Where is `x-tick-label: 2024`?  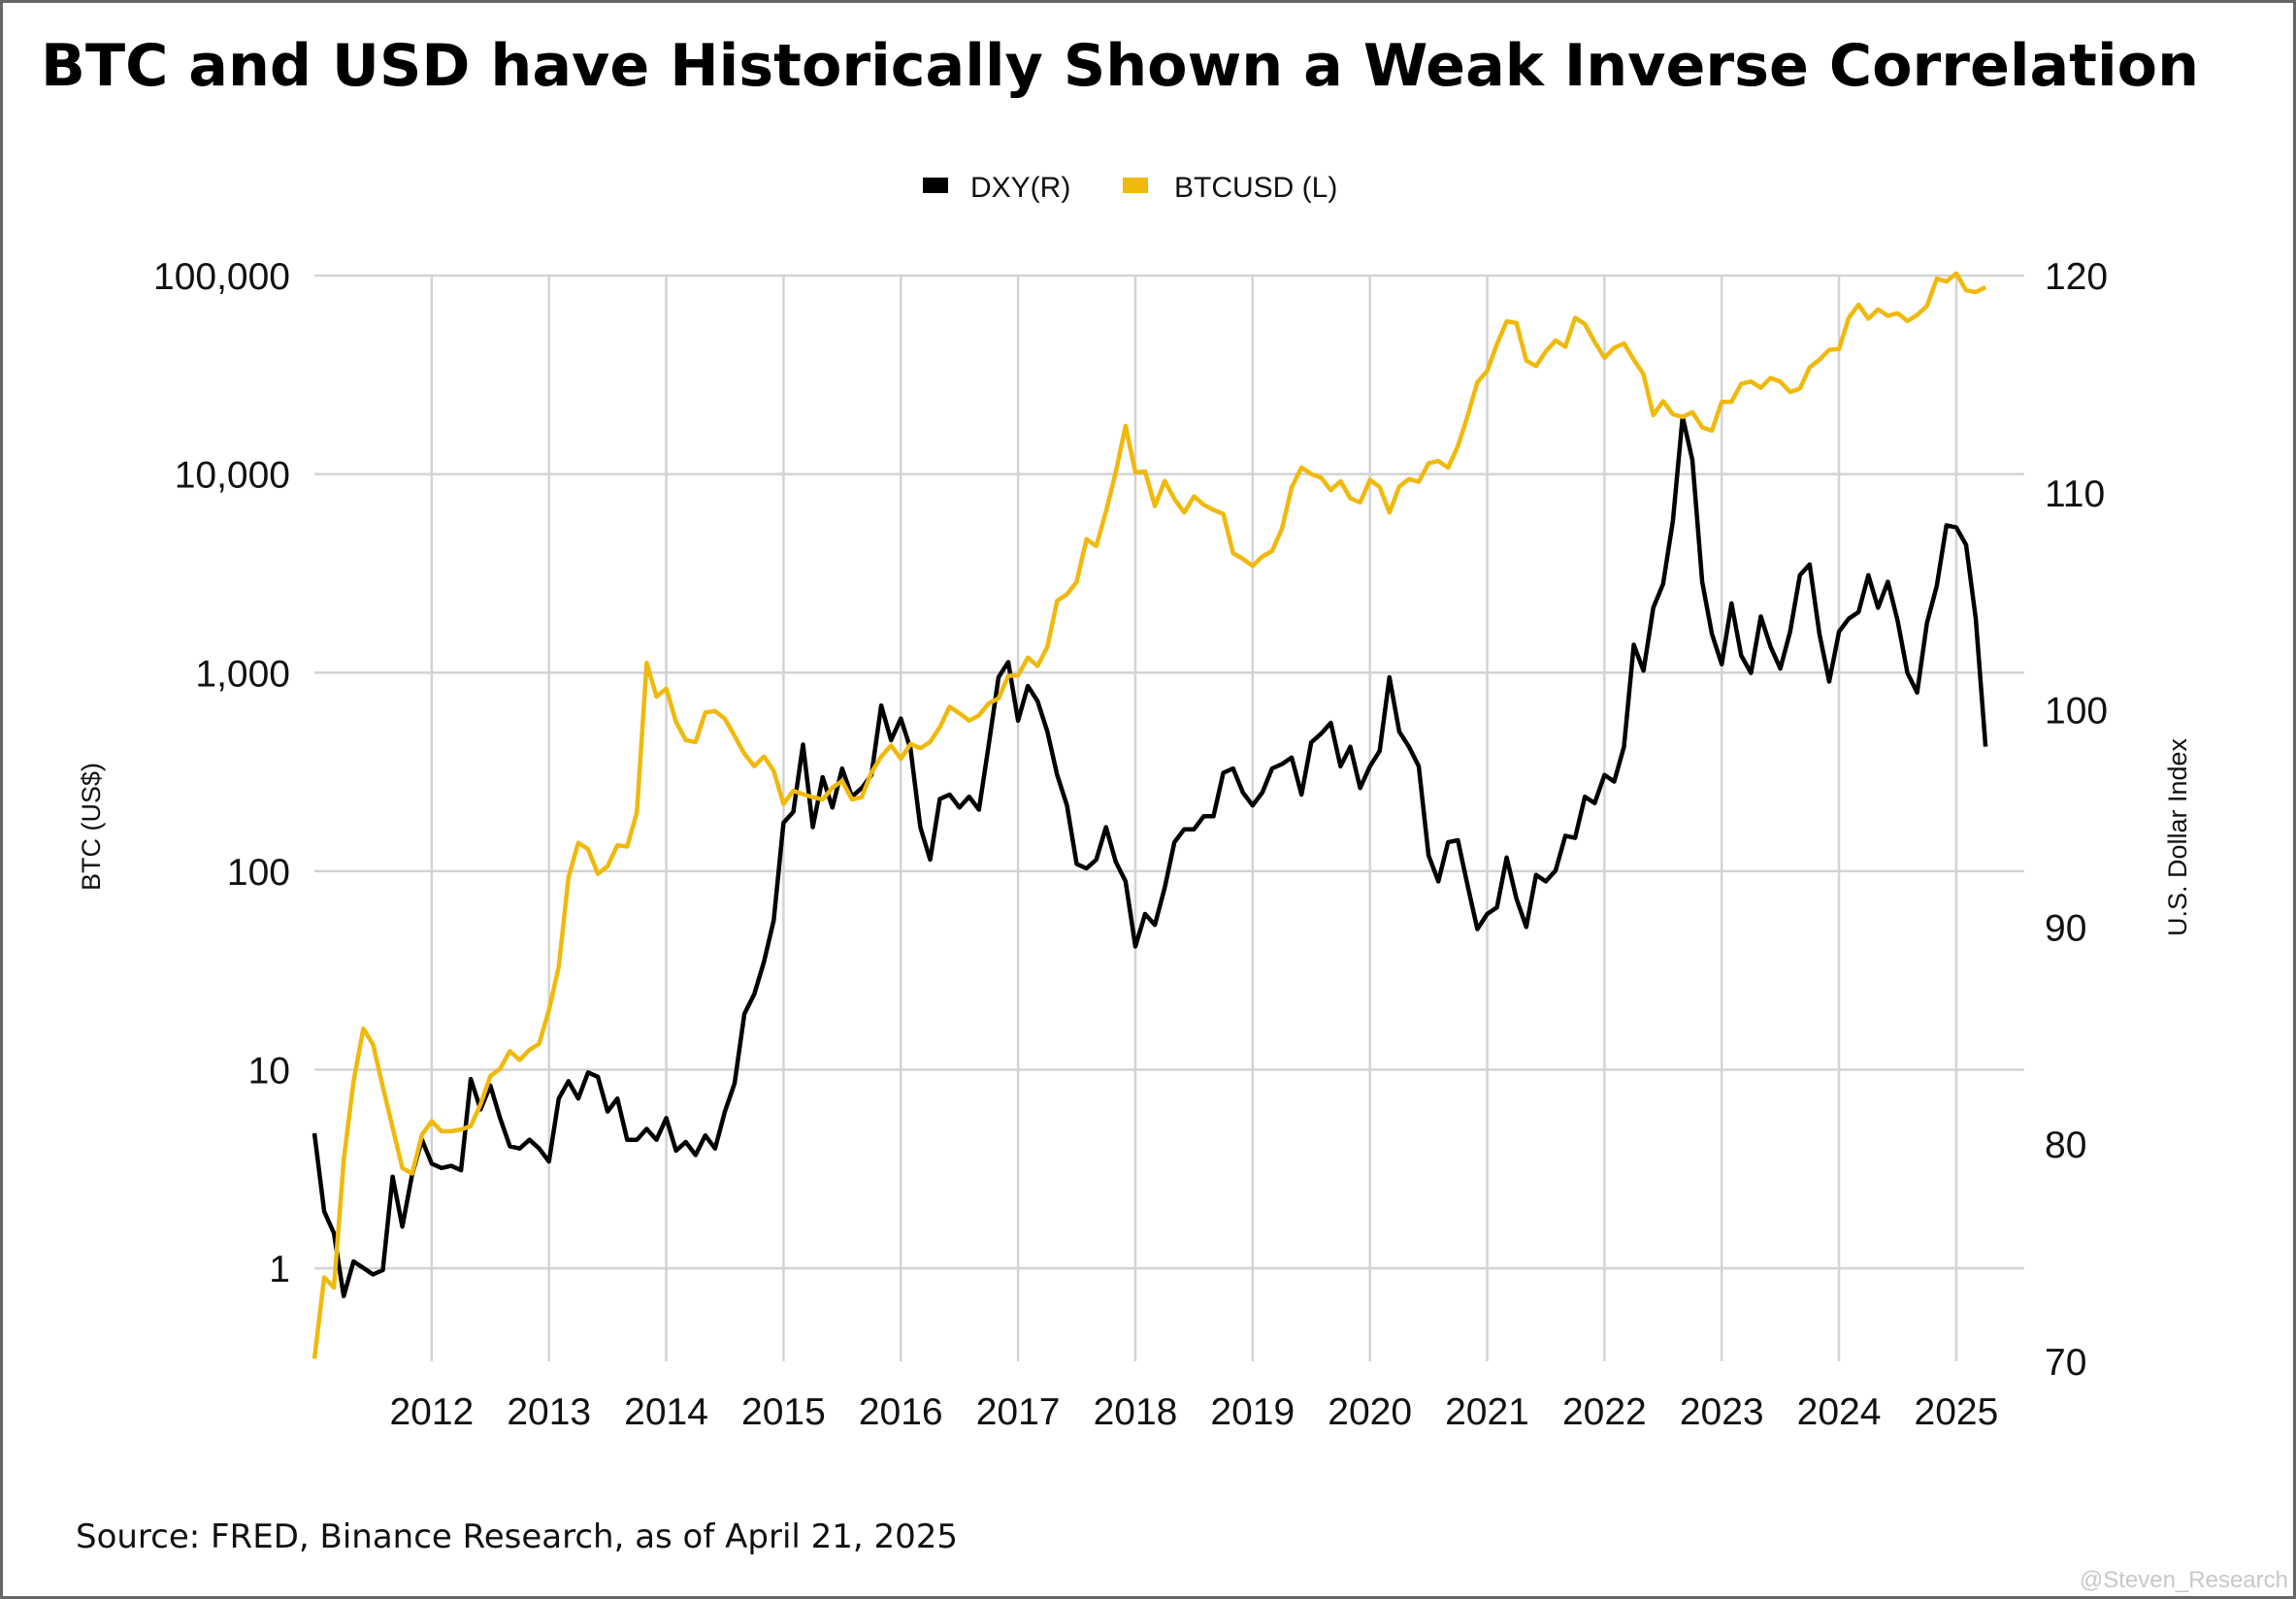 x-tick-label: 2024 is located at coordinates (1839, 1412).